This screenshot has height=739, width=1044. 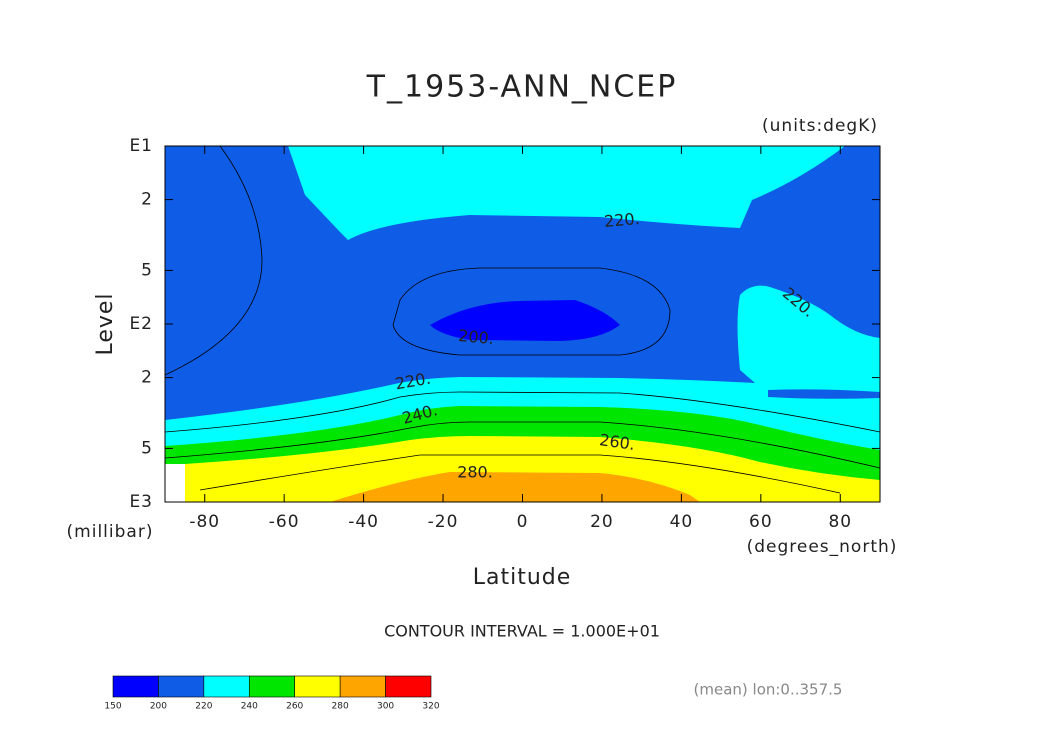 I want to click on x-tick-label: 20, so click(x=602, y=522).